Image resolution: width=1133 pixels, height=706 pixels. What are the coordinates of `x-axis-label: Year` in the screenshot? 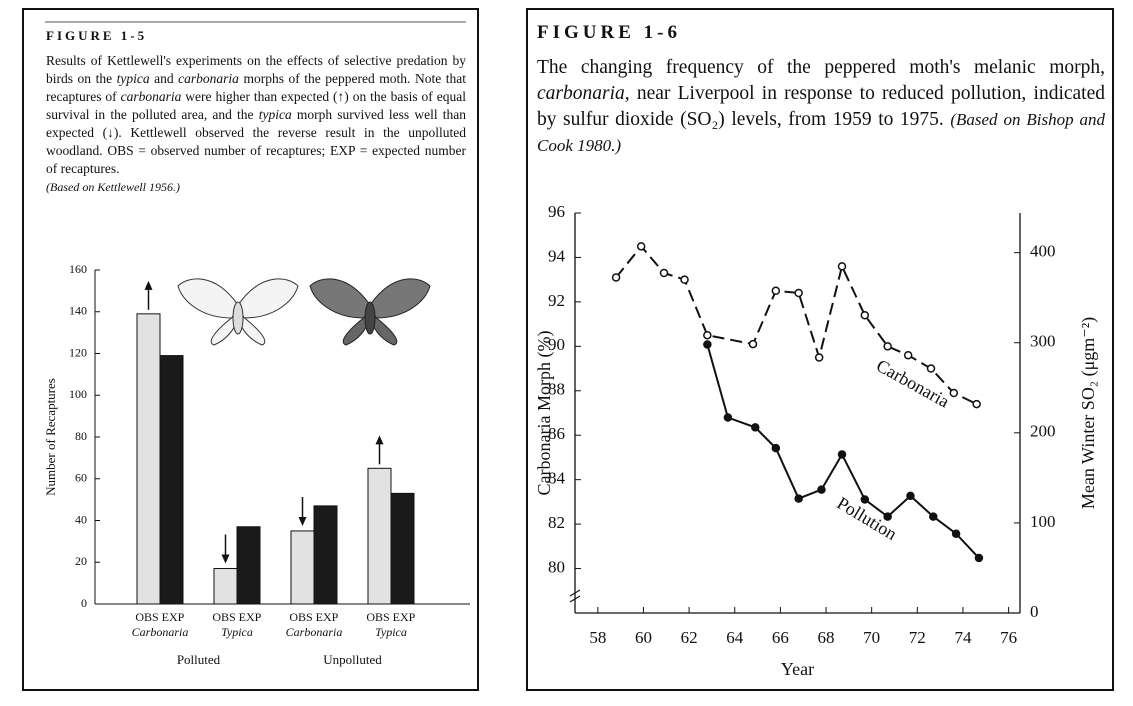 It's located at (797, 669).